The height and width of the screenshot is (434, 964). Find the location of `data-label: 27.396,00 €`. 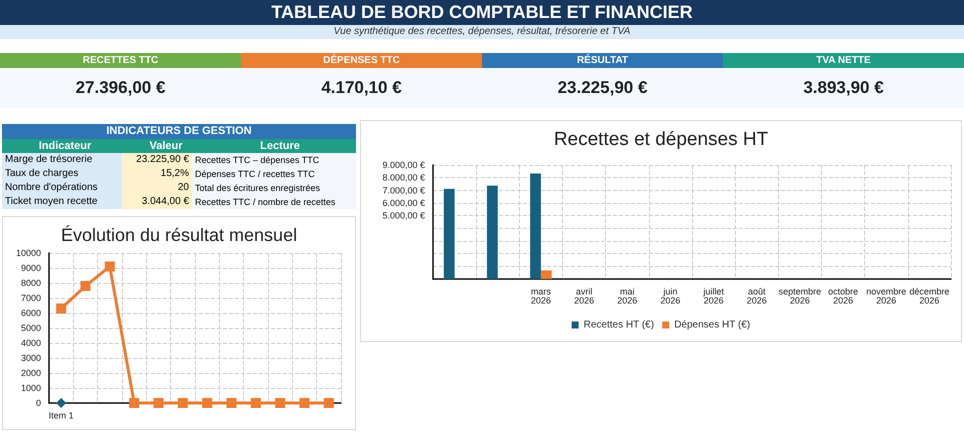

data-label: 27.396,00 € is located at coordinates (120, 88).